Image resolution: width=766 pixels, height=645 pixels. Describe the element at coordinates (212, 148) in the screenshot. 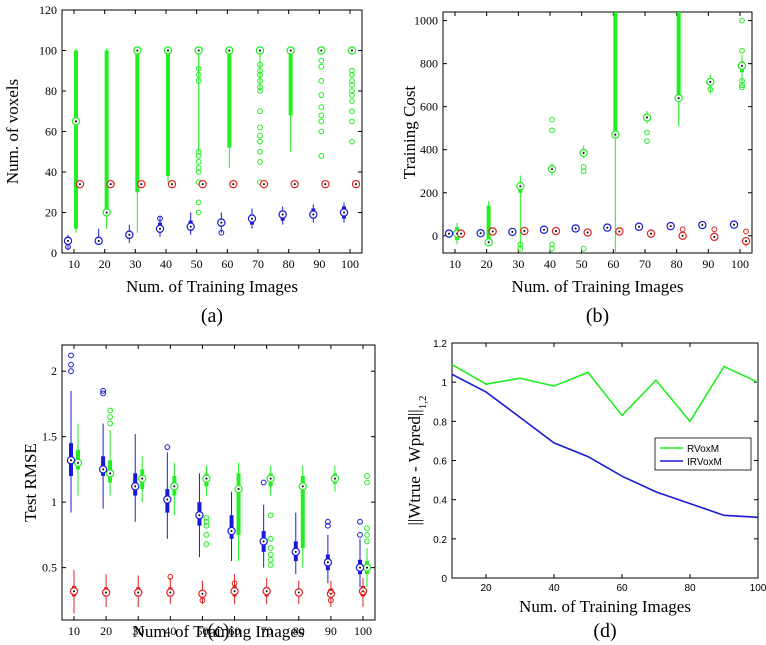

I see `box-marks` at that location.